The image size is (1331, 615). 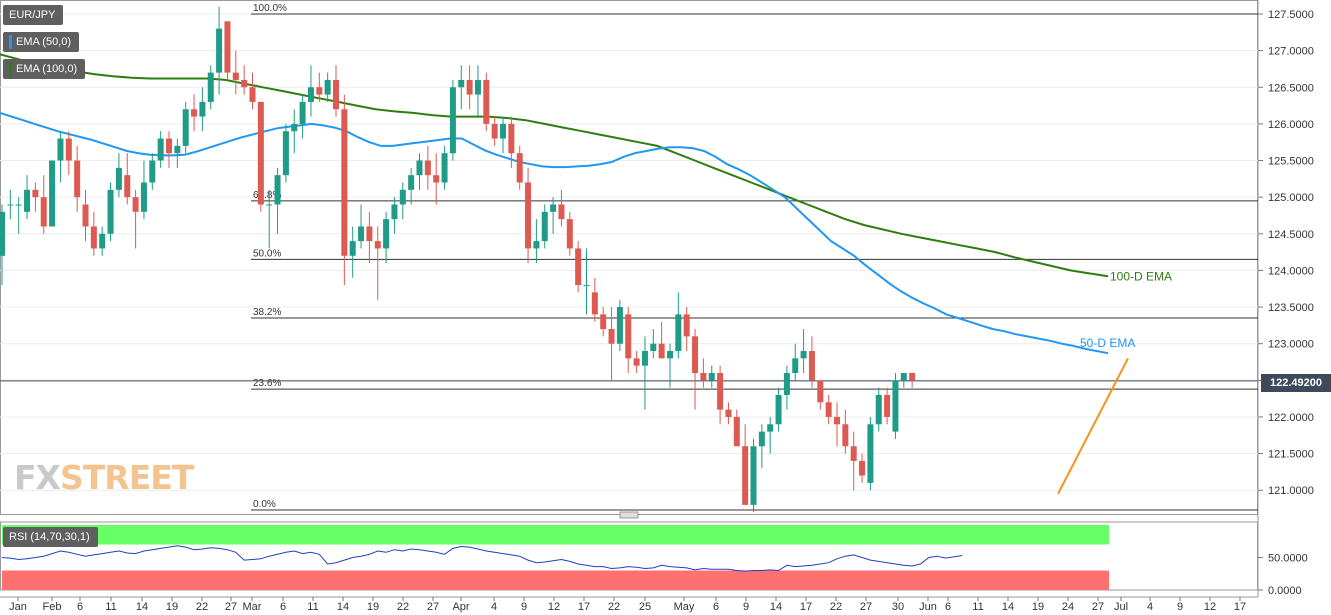 What do you see at coordinates (1291, 125) in the screenshot?
I see `price-tick-label: 126.0000` at bounding box center [1291, 125].